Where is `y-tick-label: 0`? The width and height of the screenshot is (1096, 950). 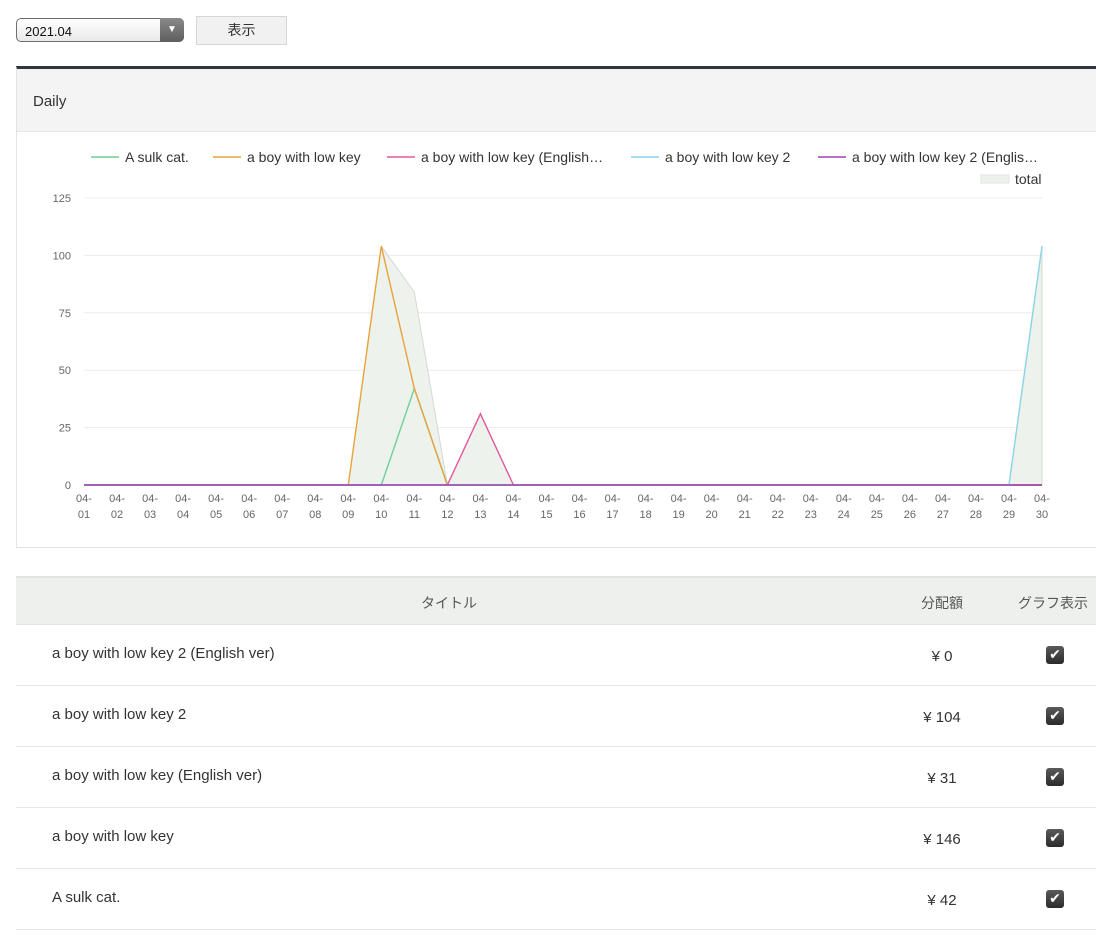
y-tick-label: 0 is located at coordinates (68, 486).